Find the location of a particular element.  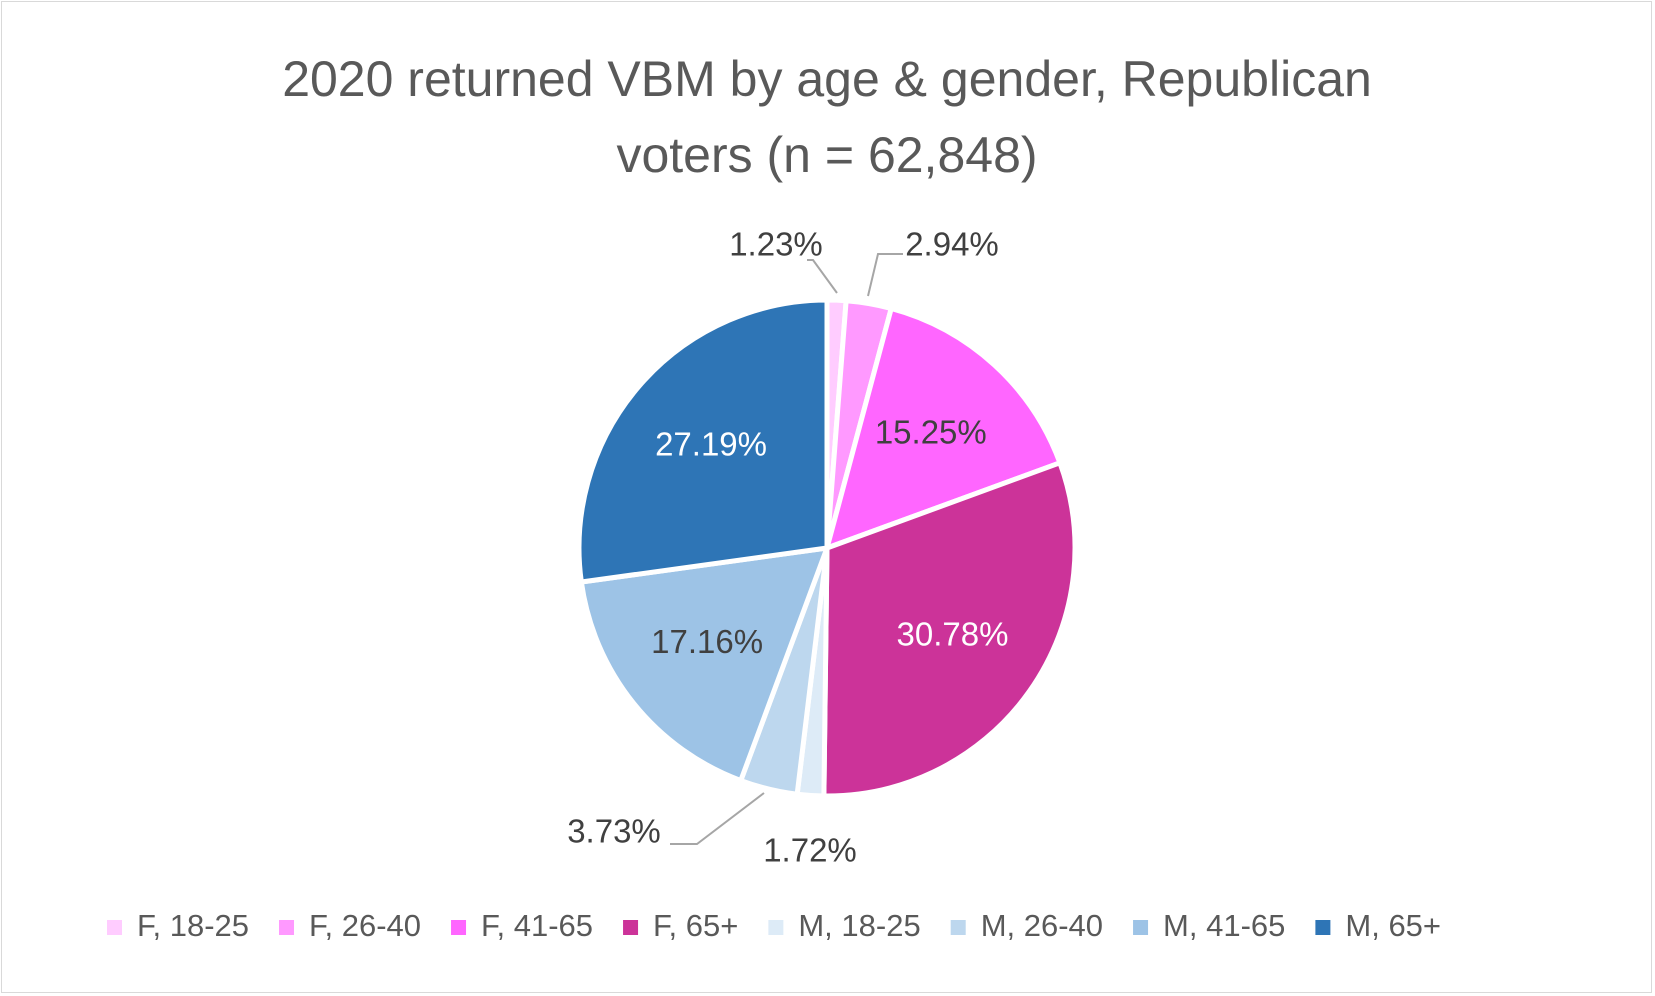

legend-label-m-18-25: M, 18-25 is located at coordinates (859, 925).